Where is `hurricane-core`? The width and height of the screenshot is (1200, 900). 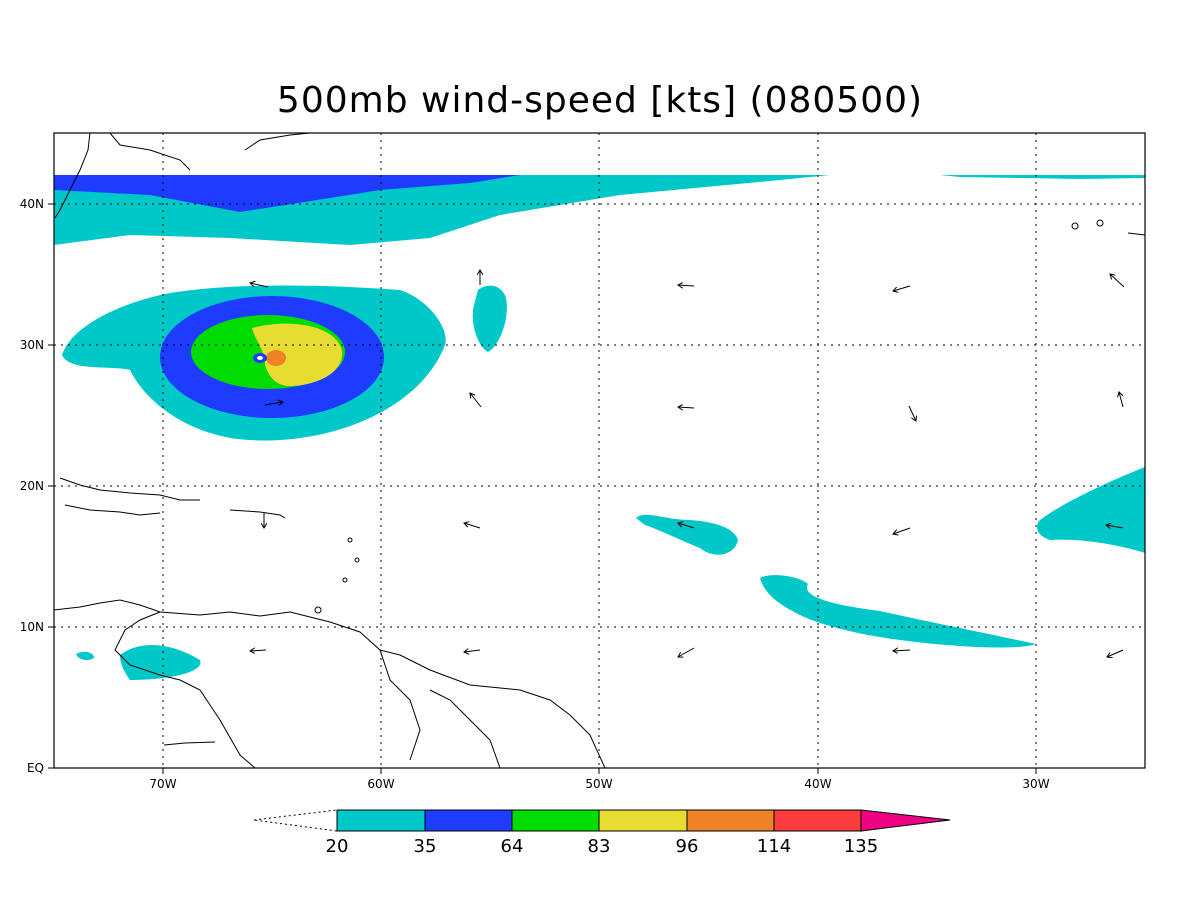 hurricane-core is located at coordinates (254, 363).